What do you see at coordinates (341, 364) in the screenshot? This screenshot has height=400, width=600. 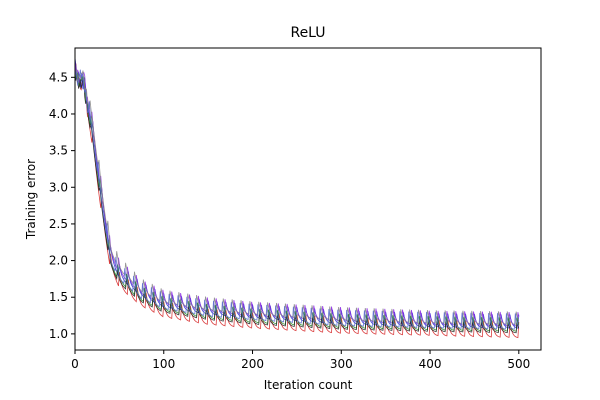 I see `x-tick-label: 300` at bounding box center [341, 364].